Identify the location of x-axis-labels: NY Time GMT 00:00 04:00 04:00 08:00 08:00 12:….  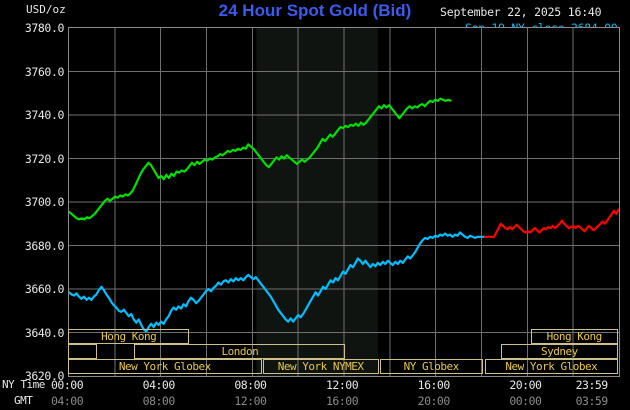
(315, 394).